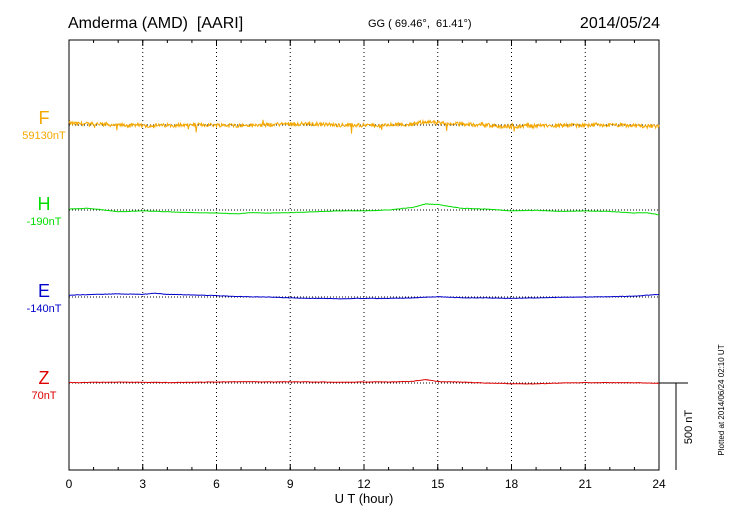 This screenshot has width=730, height=520. I want to click on series-name-e: E, so click(44, 291).